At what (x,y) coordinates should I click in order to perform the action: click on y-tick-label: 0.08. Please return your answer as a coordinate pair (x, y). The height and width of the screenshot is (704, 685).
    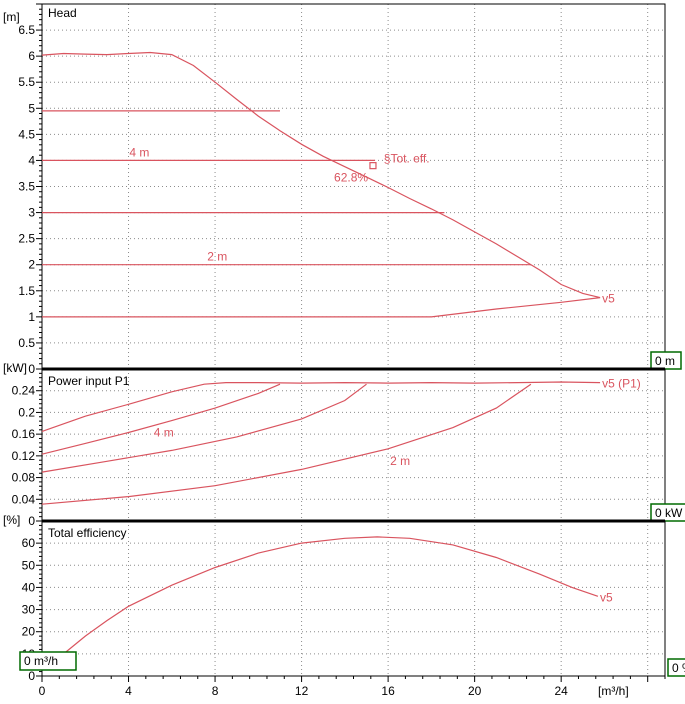
    Looking at the image, I should click on (24, 478).